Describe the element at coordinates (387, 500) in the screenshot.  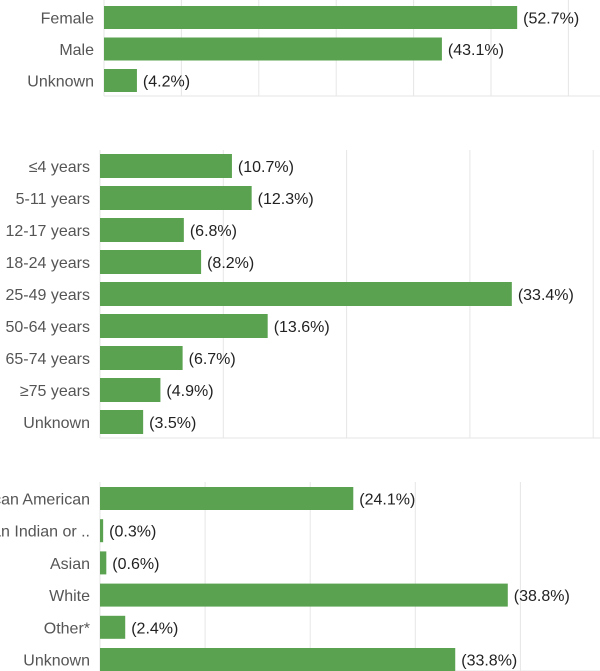
I see `data-label: (24.1%)` at that location.